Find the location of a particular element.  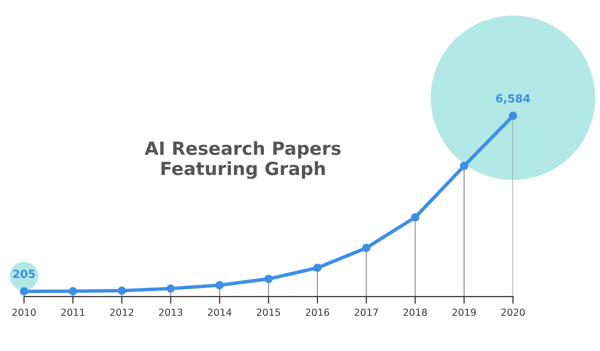

x-tick-label: 2015 is located at coordinates (268, 312).